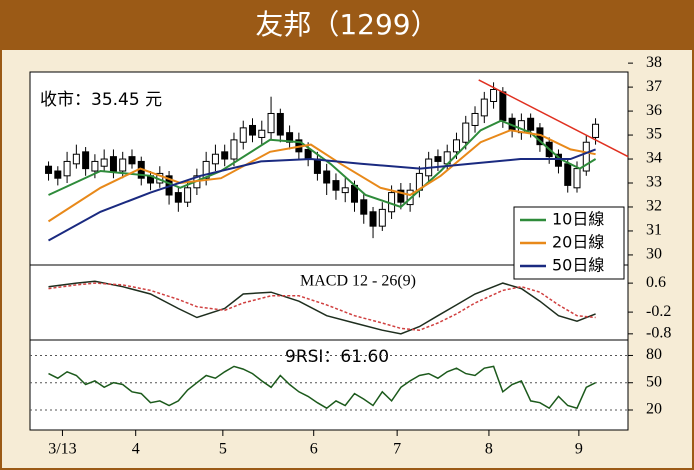  I want to click on y-tick-label: 32, so click(654, 206).